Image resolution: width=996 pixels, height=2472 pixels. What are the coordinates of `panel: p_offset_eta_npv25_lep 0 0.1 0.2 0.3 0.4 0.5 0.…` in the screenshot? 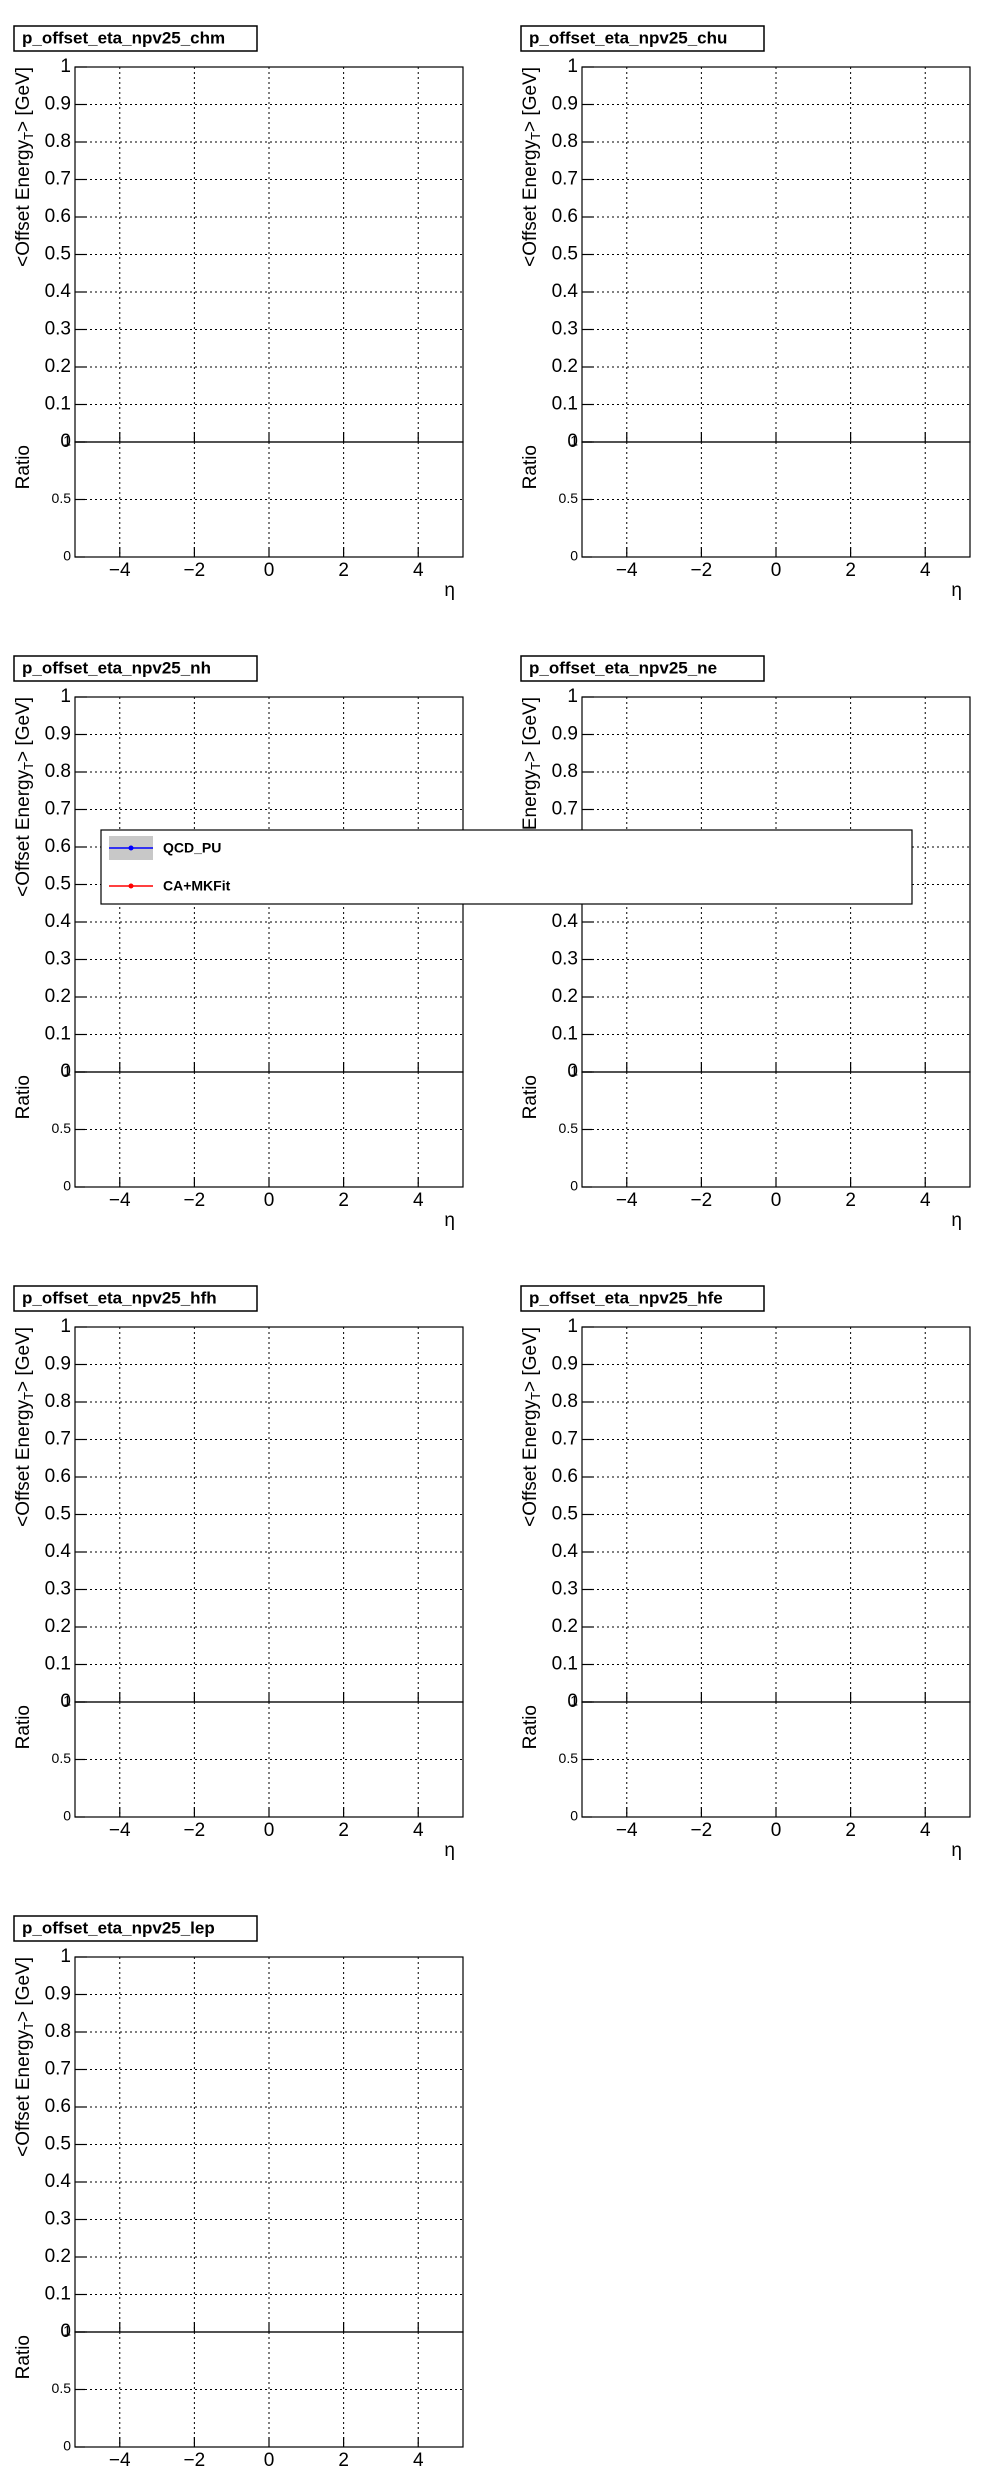 It's located at (238, 2193).